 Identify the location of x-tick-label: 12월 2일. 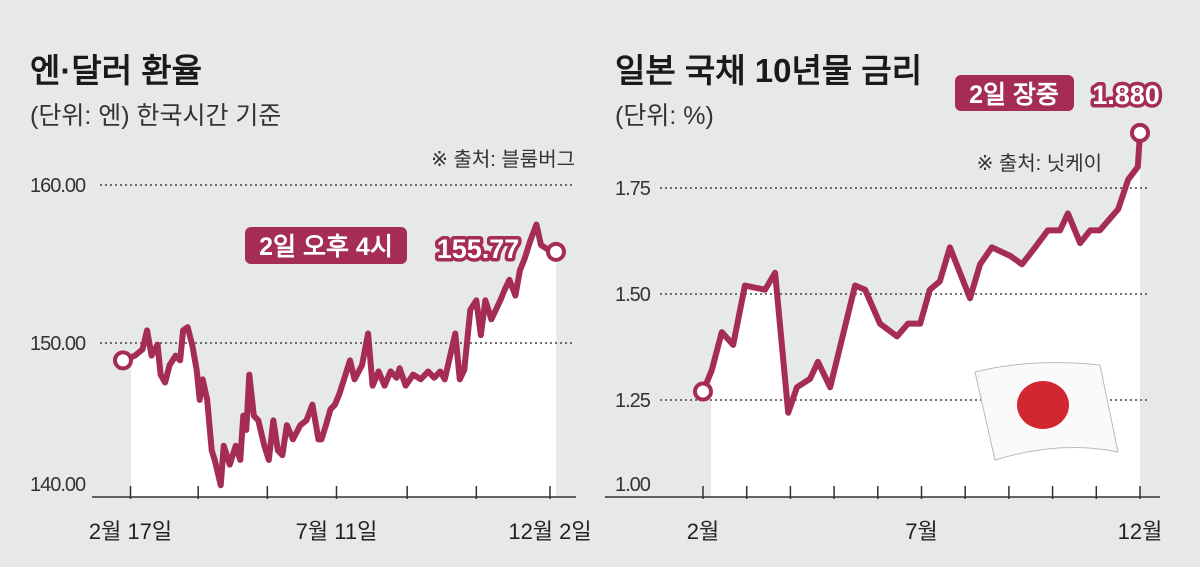
(549, 531).